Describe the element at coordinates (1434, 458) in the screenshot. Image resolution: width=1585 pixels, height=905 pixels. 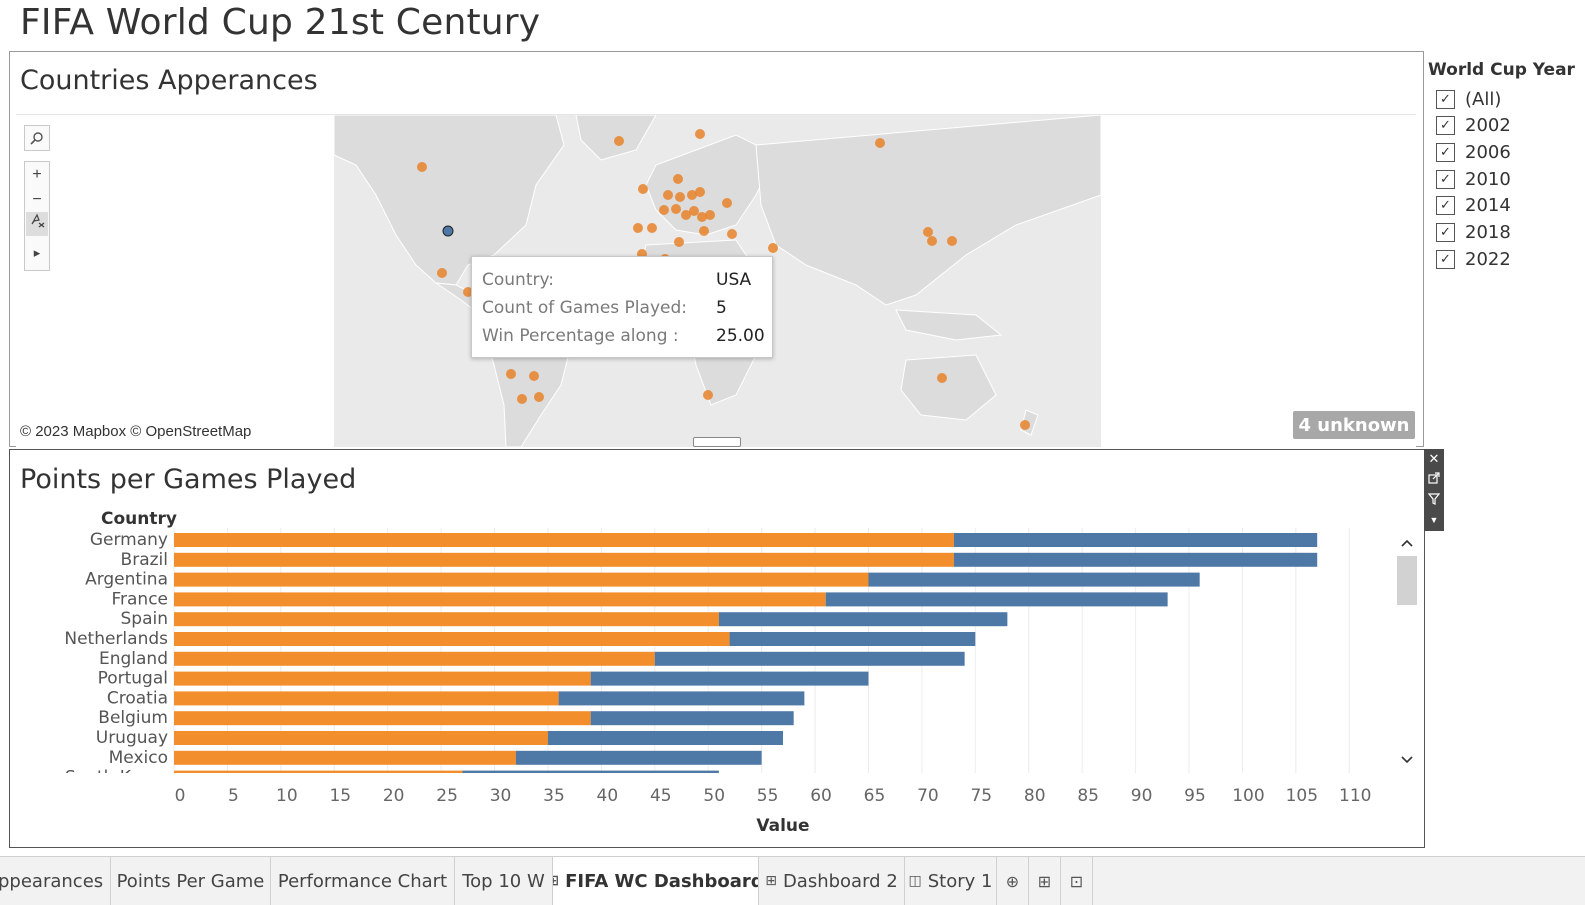
I see `close-icon: ✕` at that location.